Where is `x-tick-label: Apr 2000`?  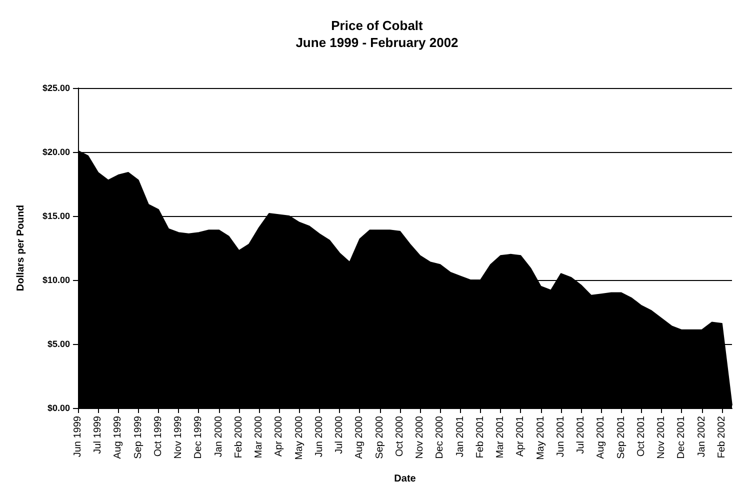 x-tick-label: Apr 2000 is located at coordinates (279, 436).